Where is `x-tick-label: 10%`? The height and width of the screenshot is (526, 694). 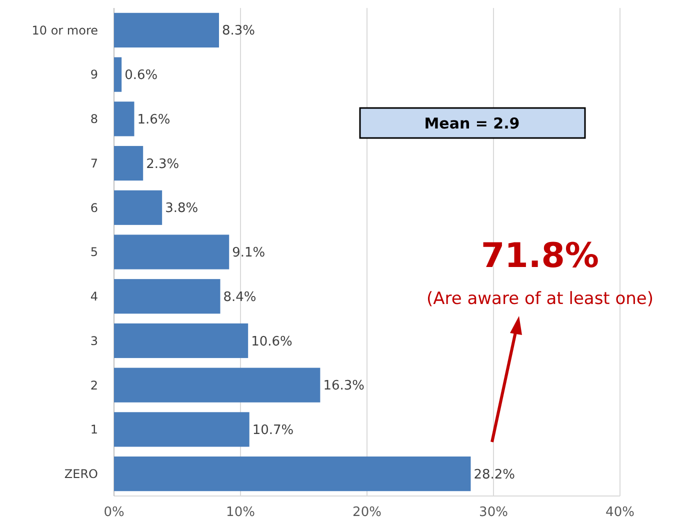 x-tick-label: 10% is located at coordinates (240, 512).